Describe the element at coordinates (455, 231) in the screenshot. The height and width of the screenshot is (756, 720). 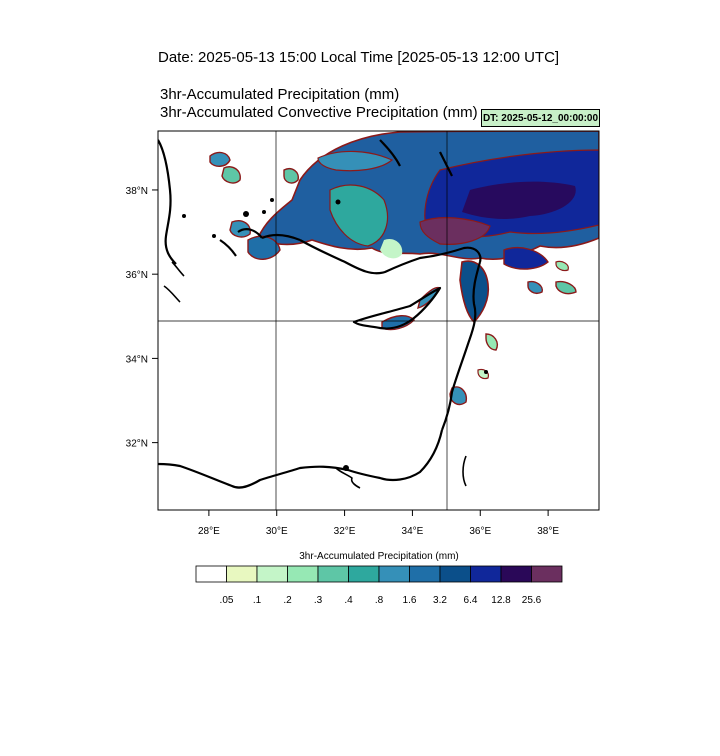
I see `precip-maroon-patch` at that location.